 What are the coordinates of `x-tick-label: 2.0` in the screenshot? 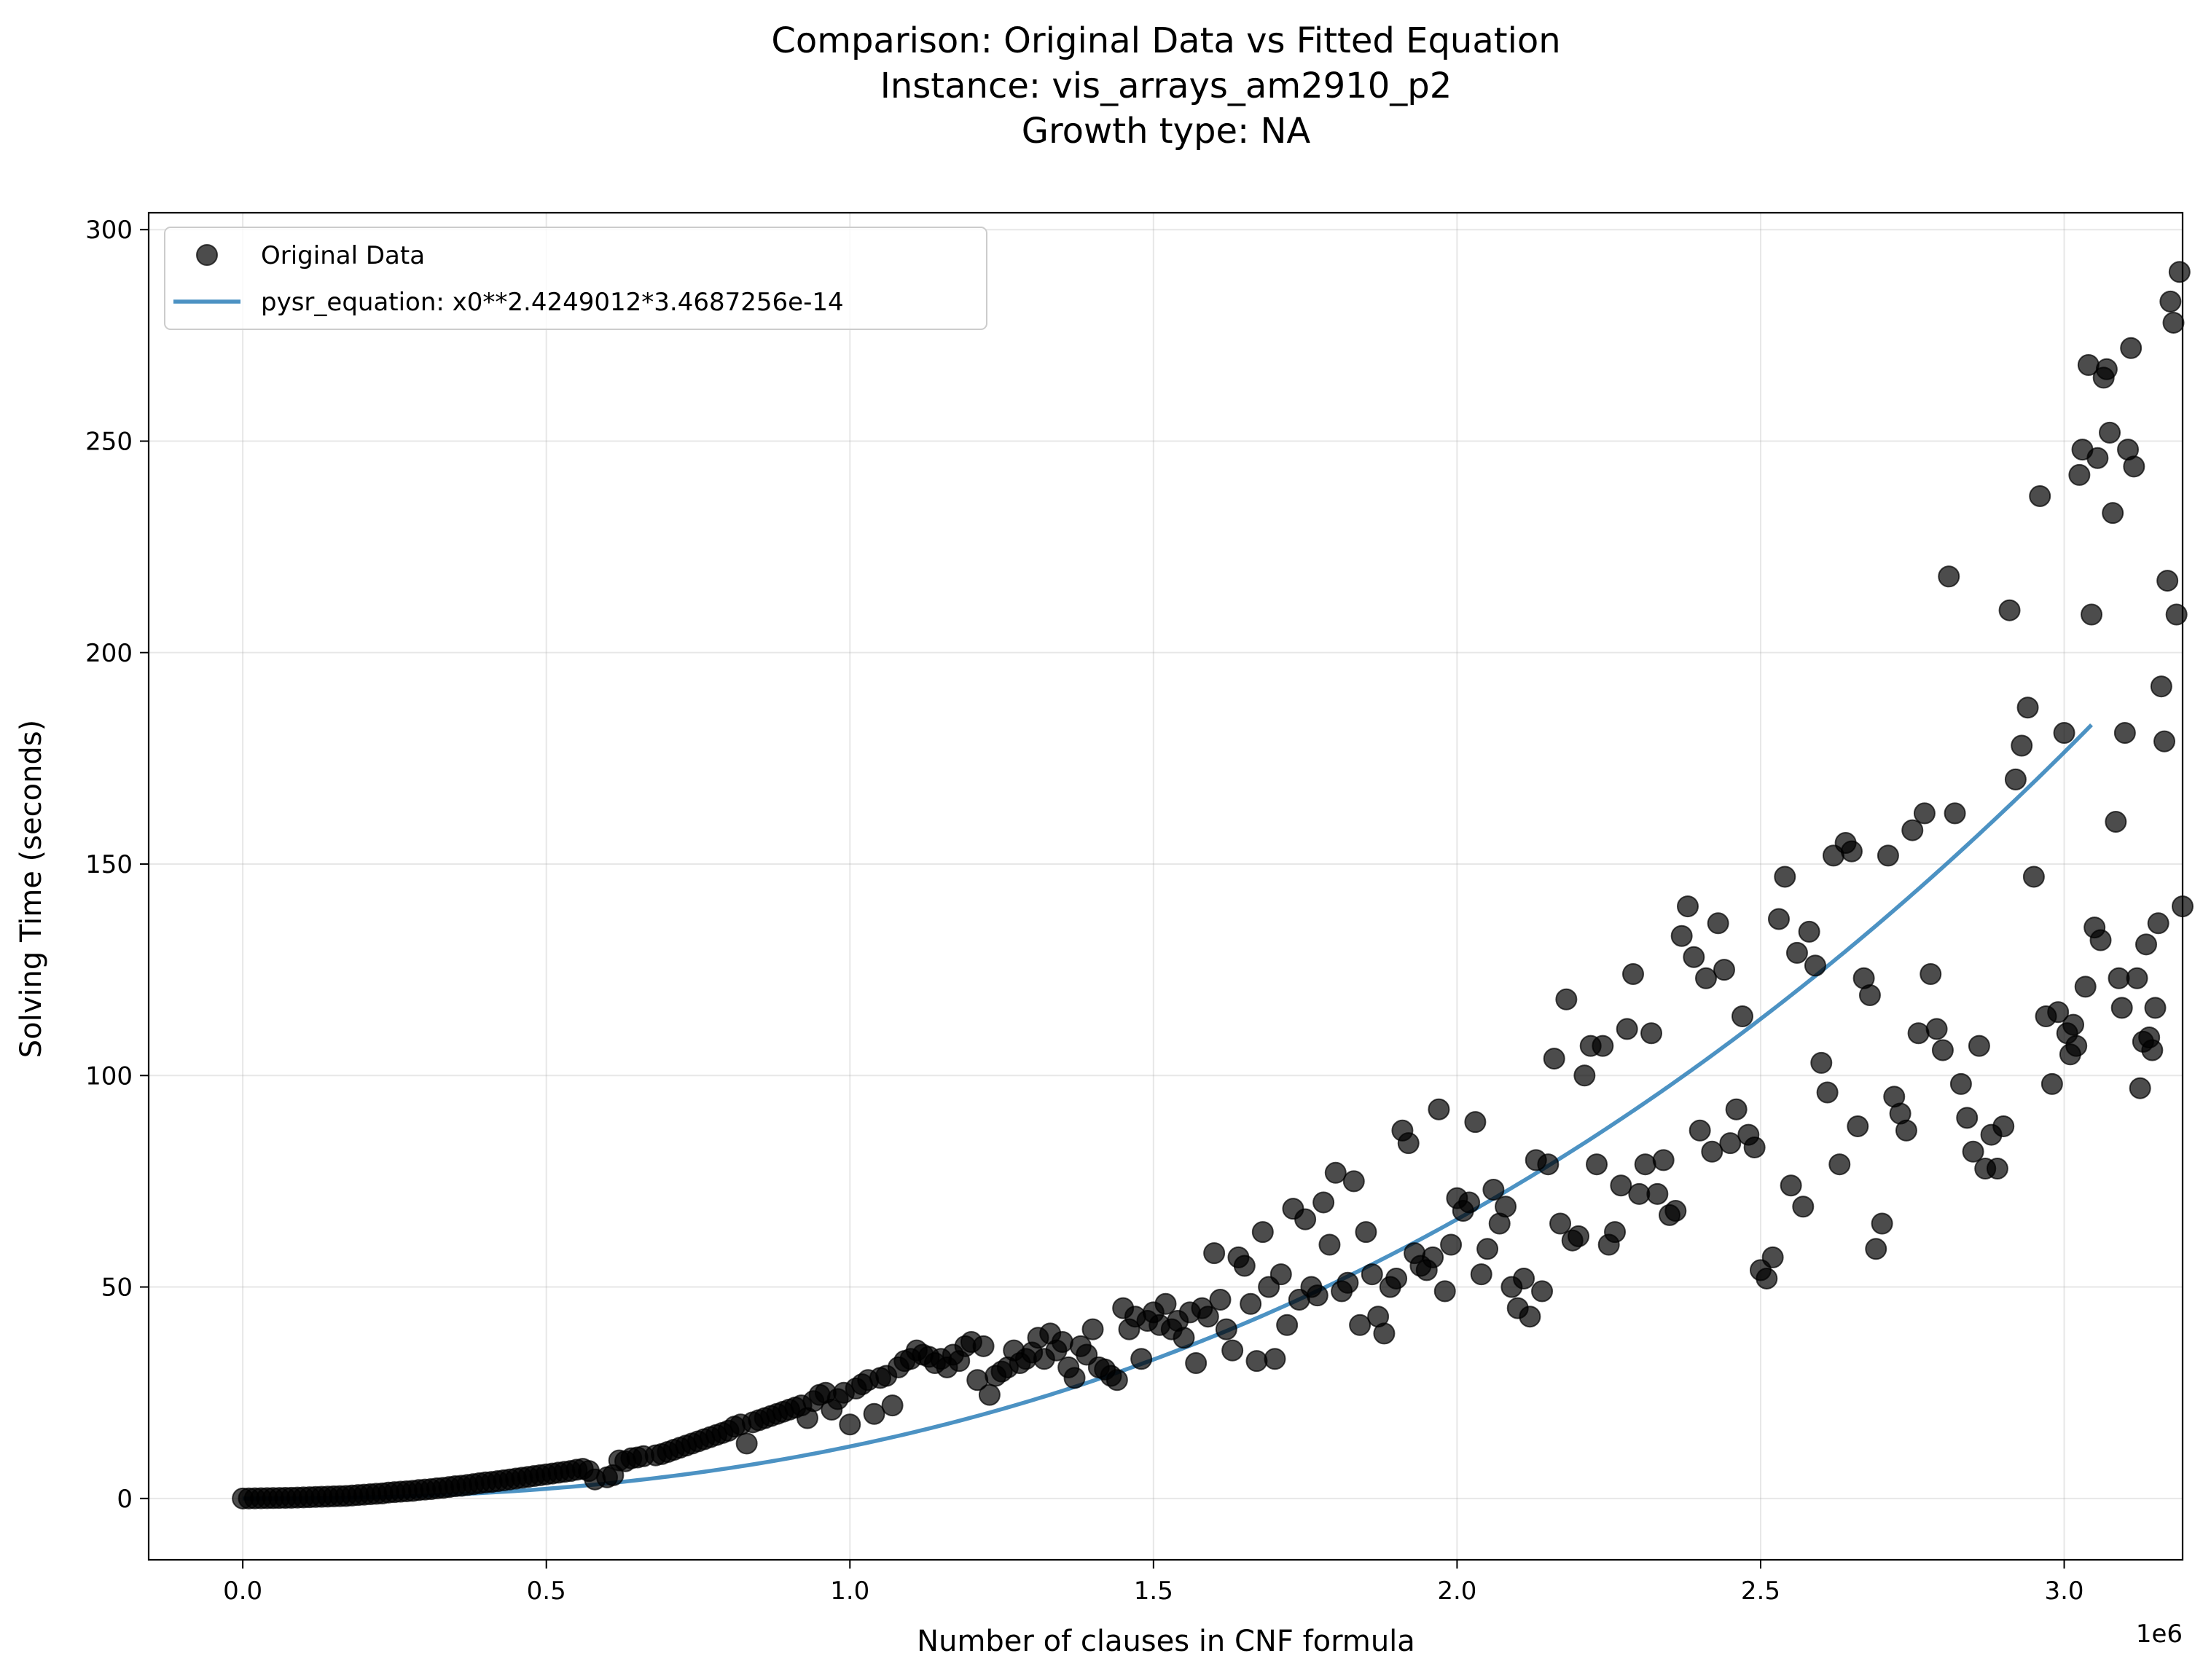 It's located at (1456, 1592).